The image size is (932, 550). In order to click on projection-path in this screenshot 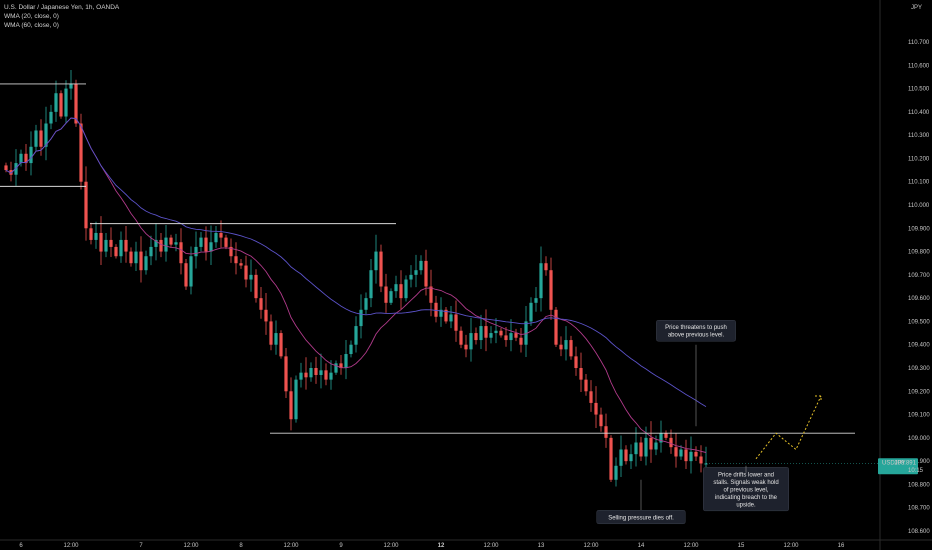, I will do `click(788, 427)`.